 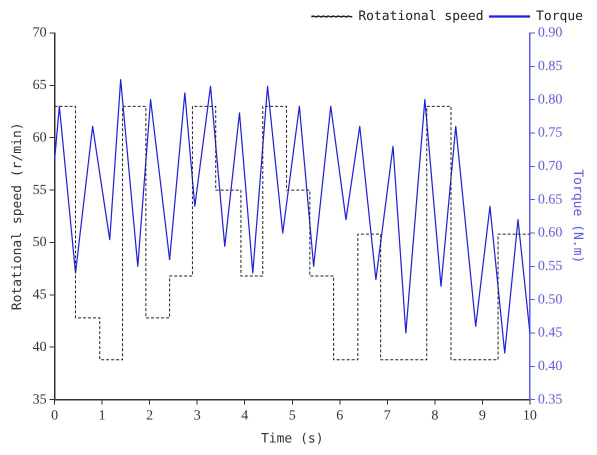 What do you see at coordinates (529, 416) in the screenshot?
I see `x-tick-label: 10` at bounding box center [529, 416].